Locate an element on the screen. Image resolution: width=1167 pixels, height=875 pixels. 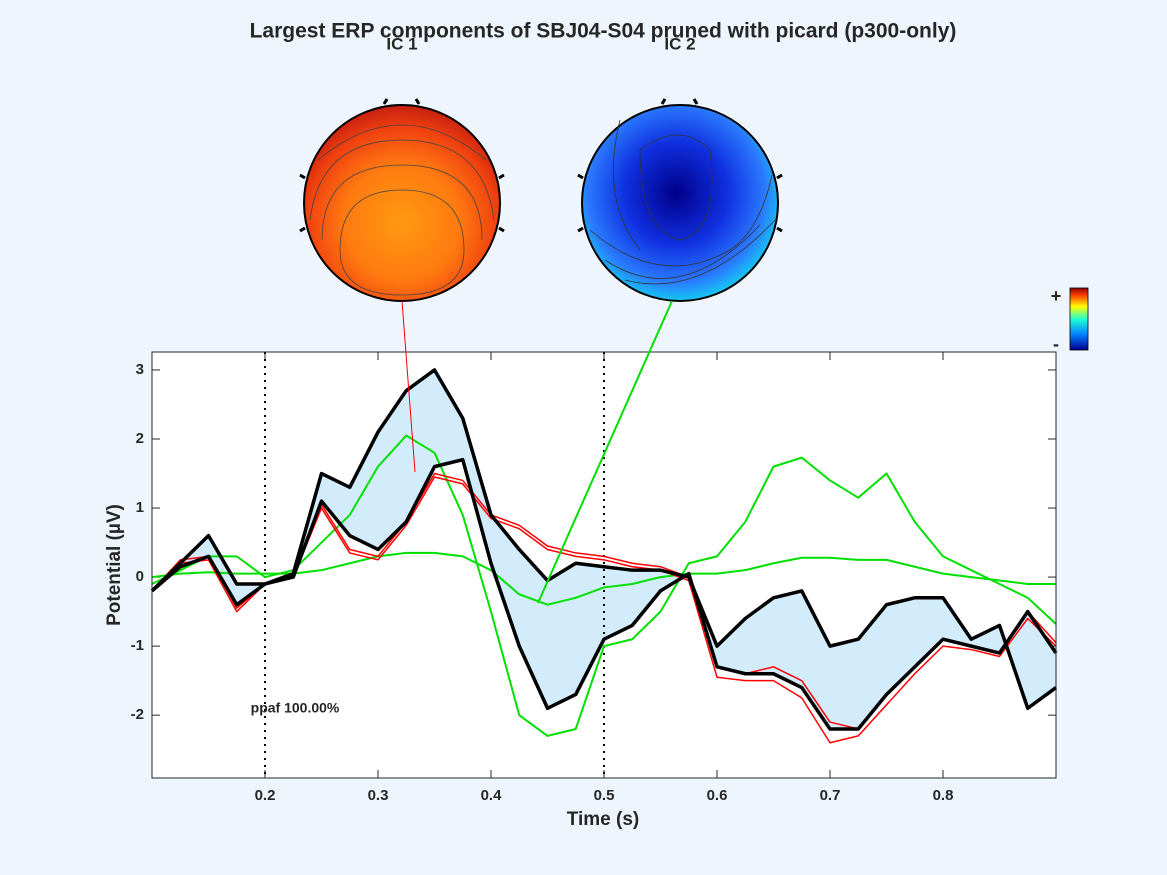
colorbar is located at coordinates (1079, 319).